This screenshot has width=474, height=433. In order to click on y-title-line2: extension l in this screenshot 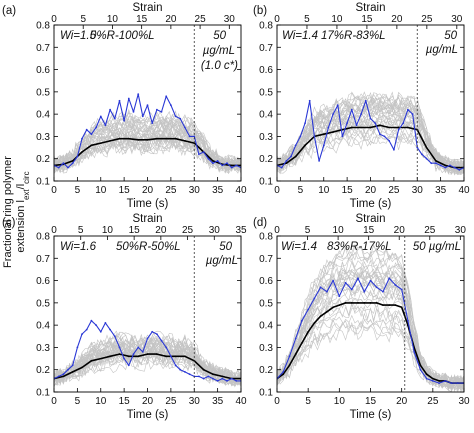, I will do `click(21, 226)`.